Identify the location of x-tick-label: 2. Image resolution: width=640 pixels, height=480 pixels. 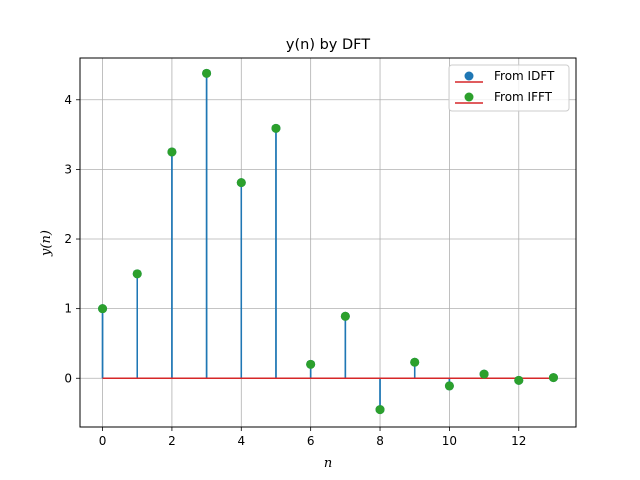
(172, 441).